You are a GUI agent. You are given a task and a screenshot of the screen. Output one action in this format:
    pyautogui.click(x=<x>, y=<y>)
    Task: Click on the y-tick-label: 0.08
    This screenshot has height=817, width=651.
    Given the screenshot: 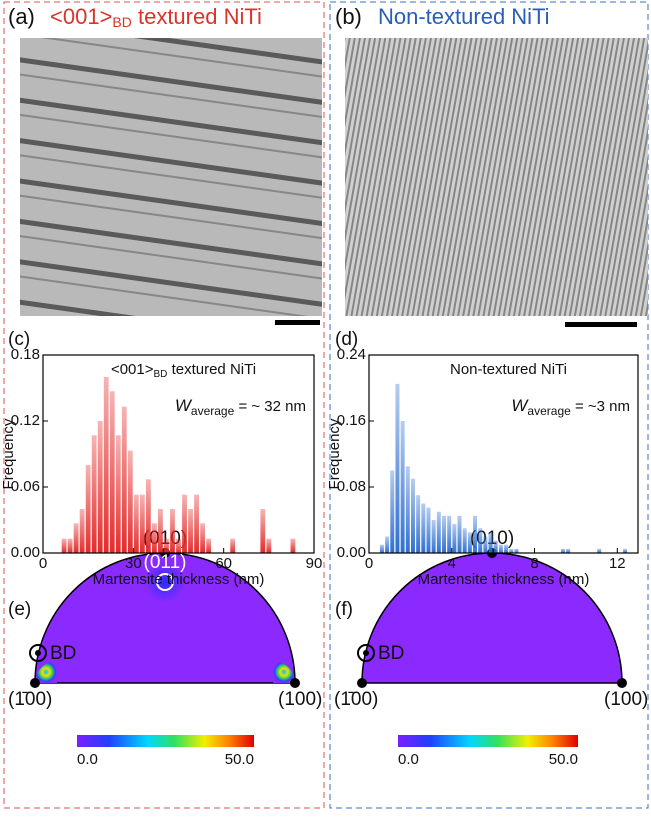 What is the action you would take?
    pyautogui.click(x=351, y=486)
    